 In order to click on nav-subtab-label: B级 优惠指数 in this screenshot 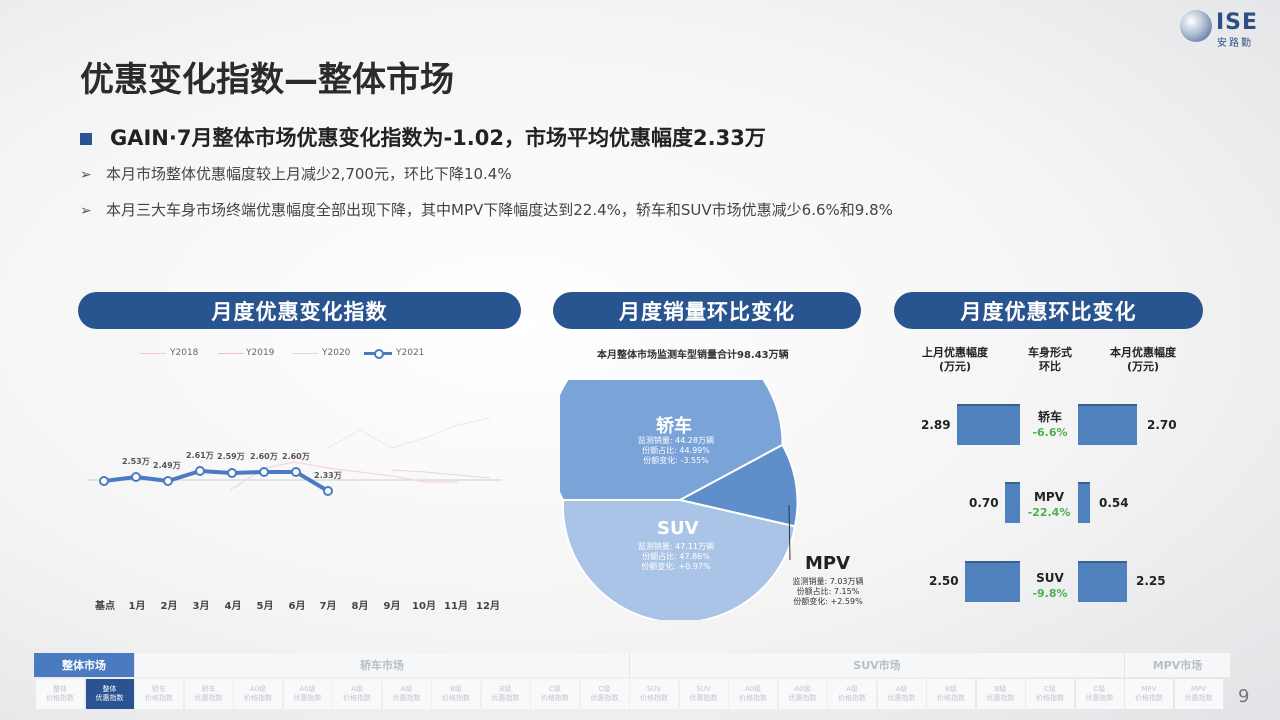, I will do `click(1001, 694)`.